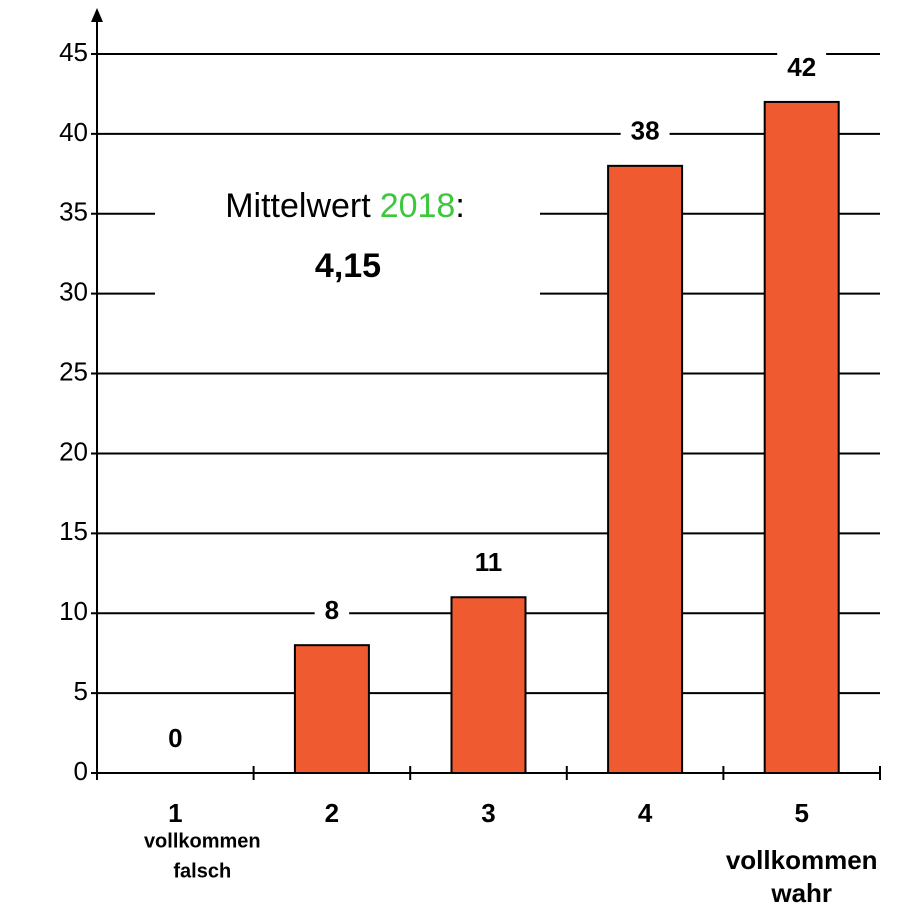 This screenshot has width=920, height=917. I want to click on category-note: falsch, so click(202, 871).